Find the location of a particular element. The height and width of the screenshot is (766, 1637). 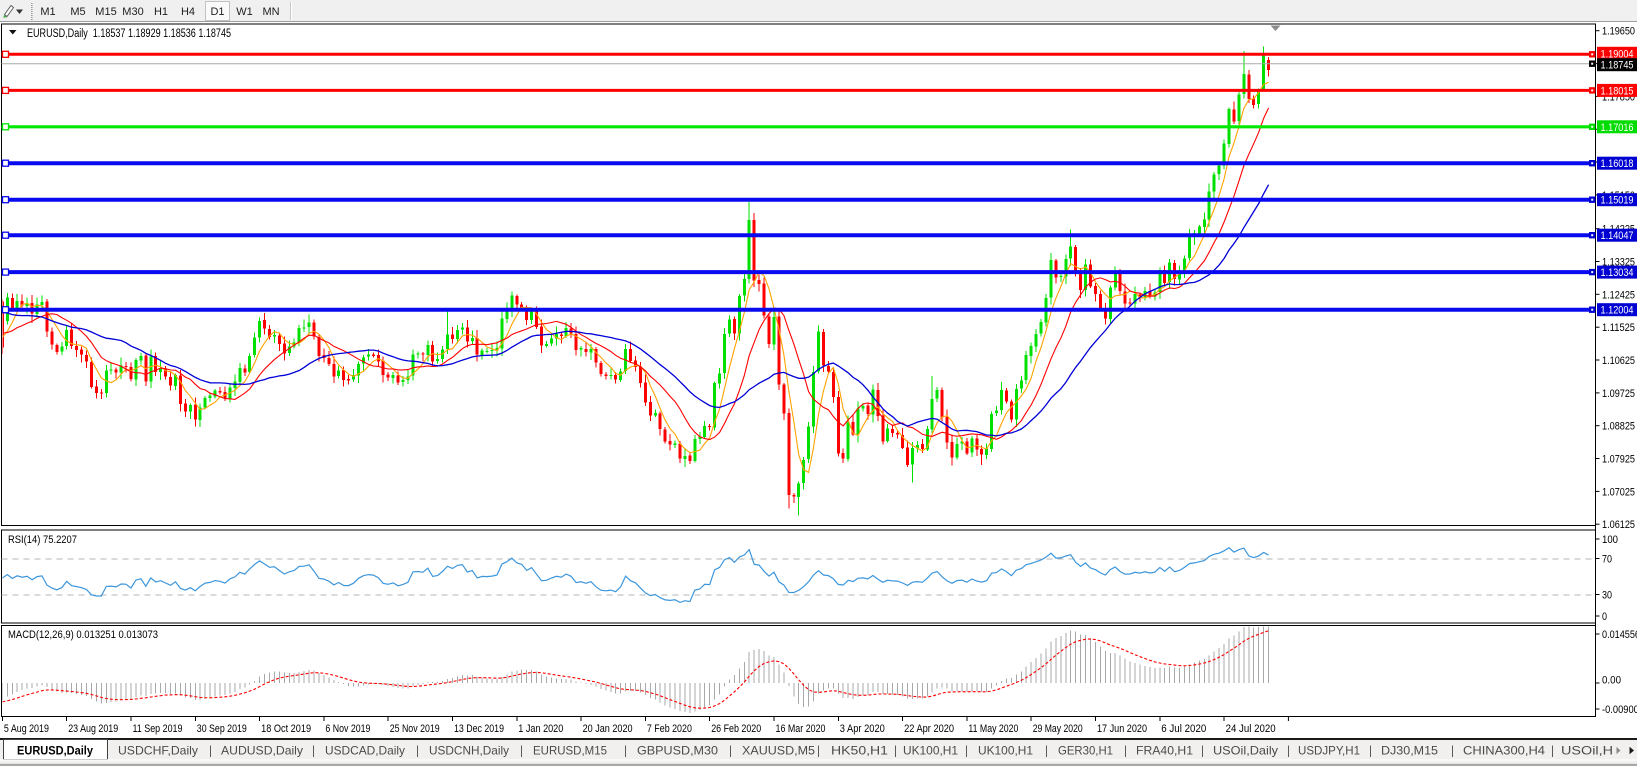

svg-text: 1.11525 is located at coordinates (1618, 328).